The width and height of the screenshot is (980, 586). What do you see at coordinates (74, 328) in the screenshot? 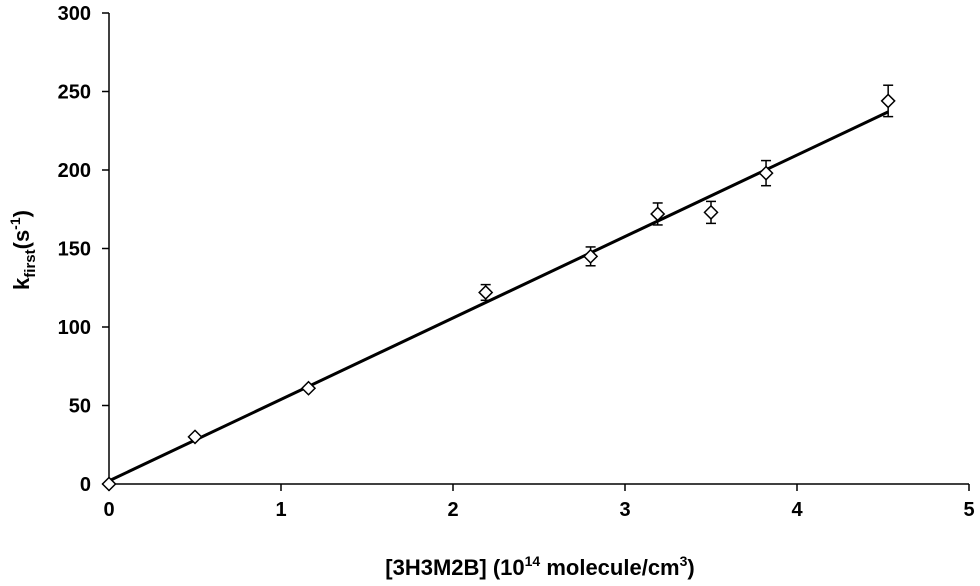
I see `y-tick-label: 100` at bounding box center [74, 328].